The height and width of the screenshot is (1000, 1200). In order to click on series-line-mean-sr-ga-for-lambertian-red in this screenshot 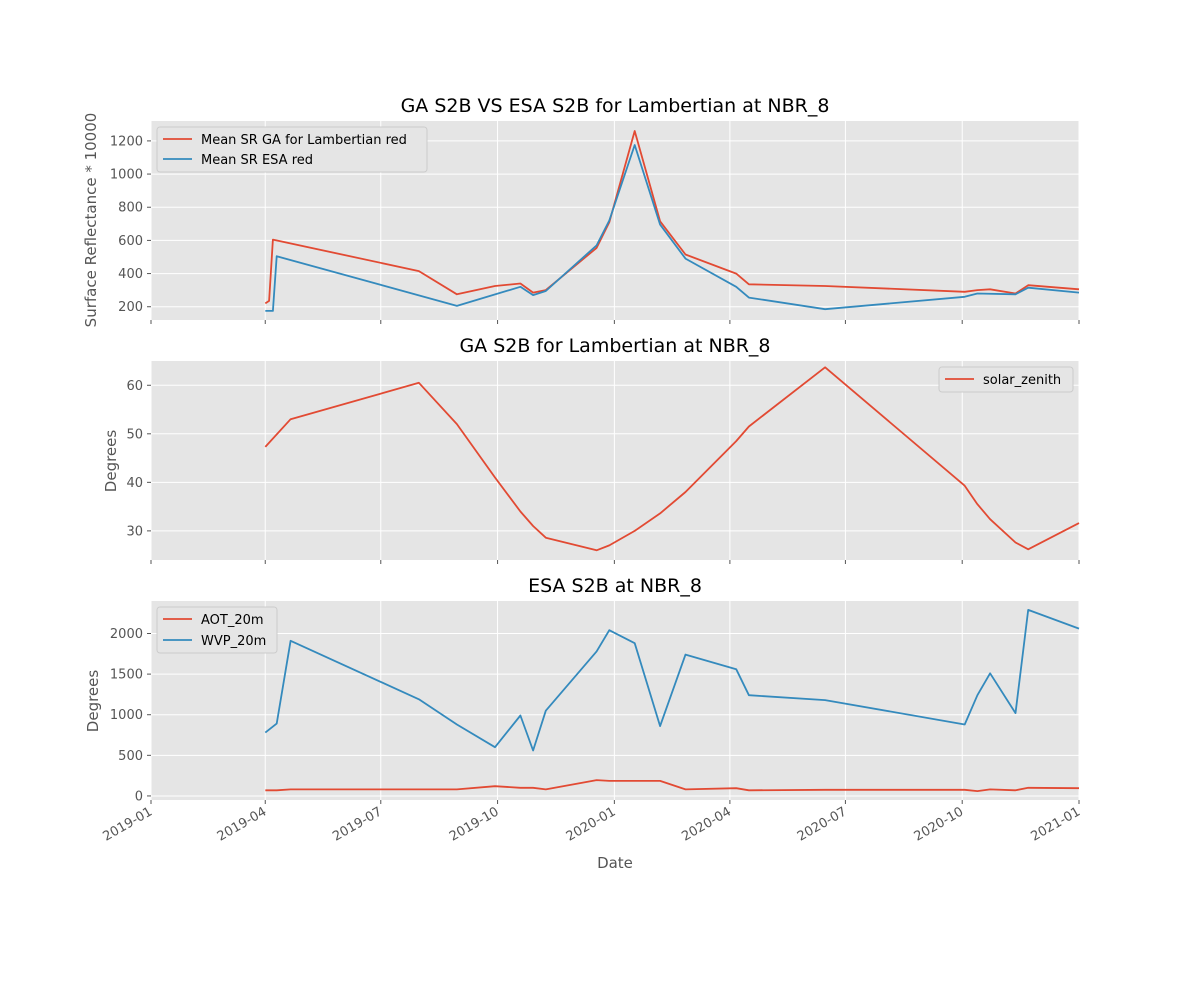, I will do `click(672, 217)`.